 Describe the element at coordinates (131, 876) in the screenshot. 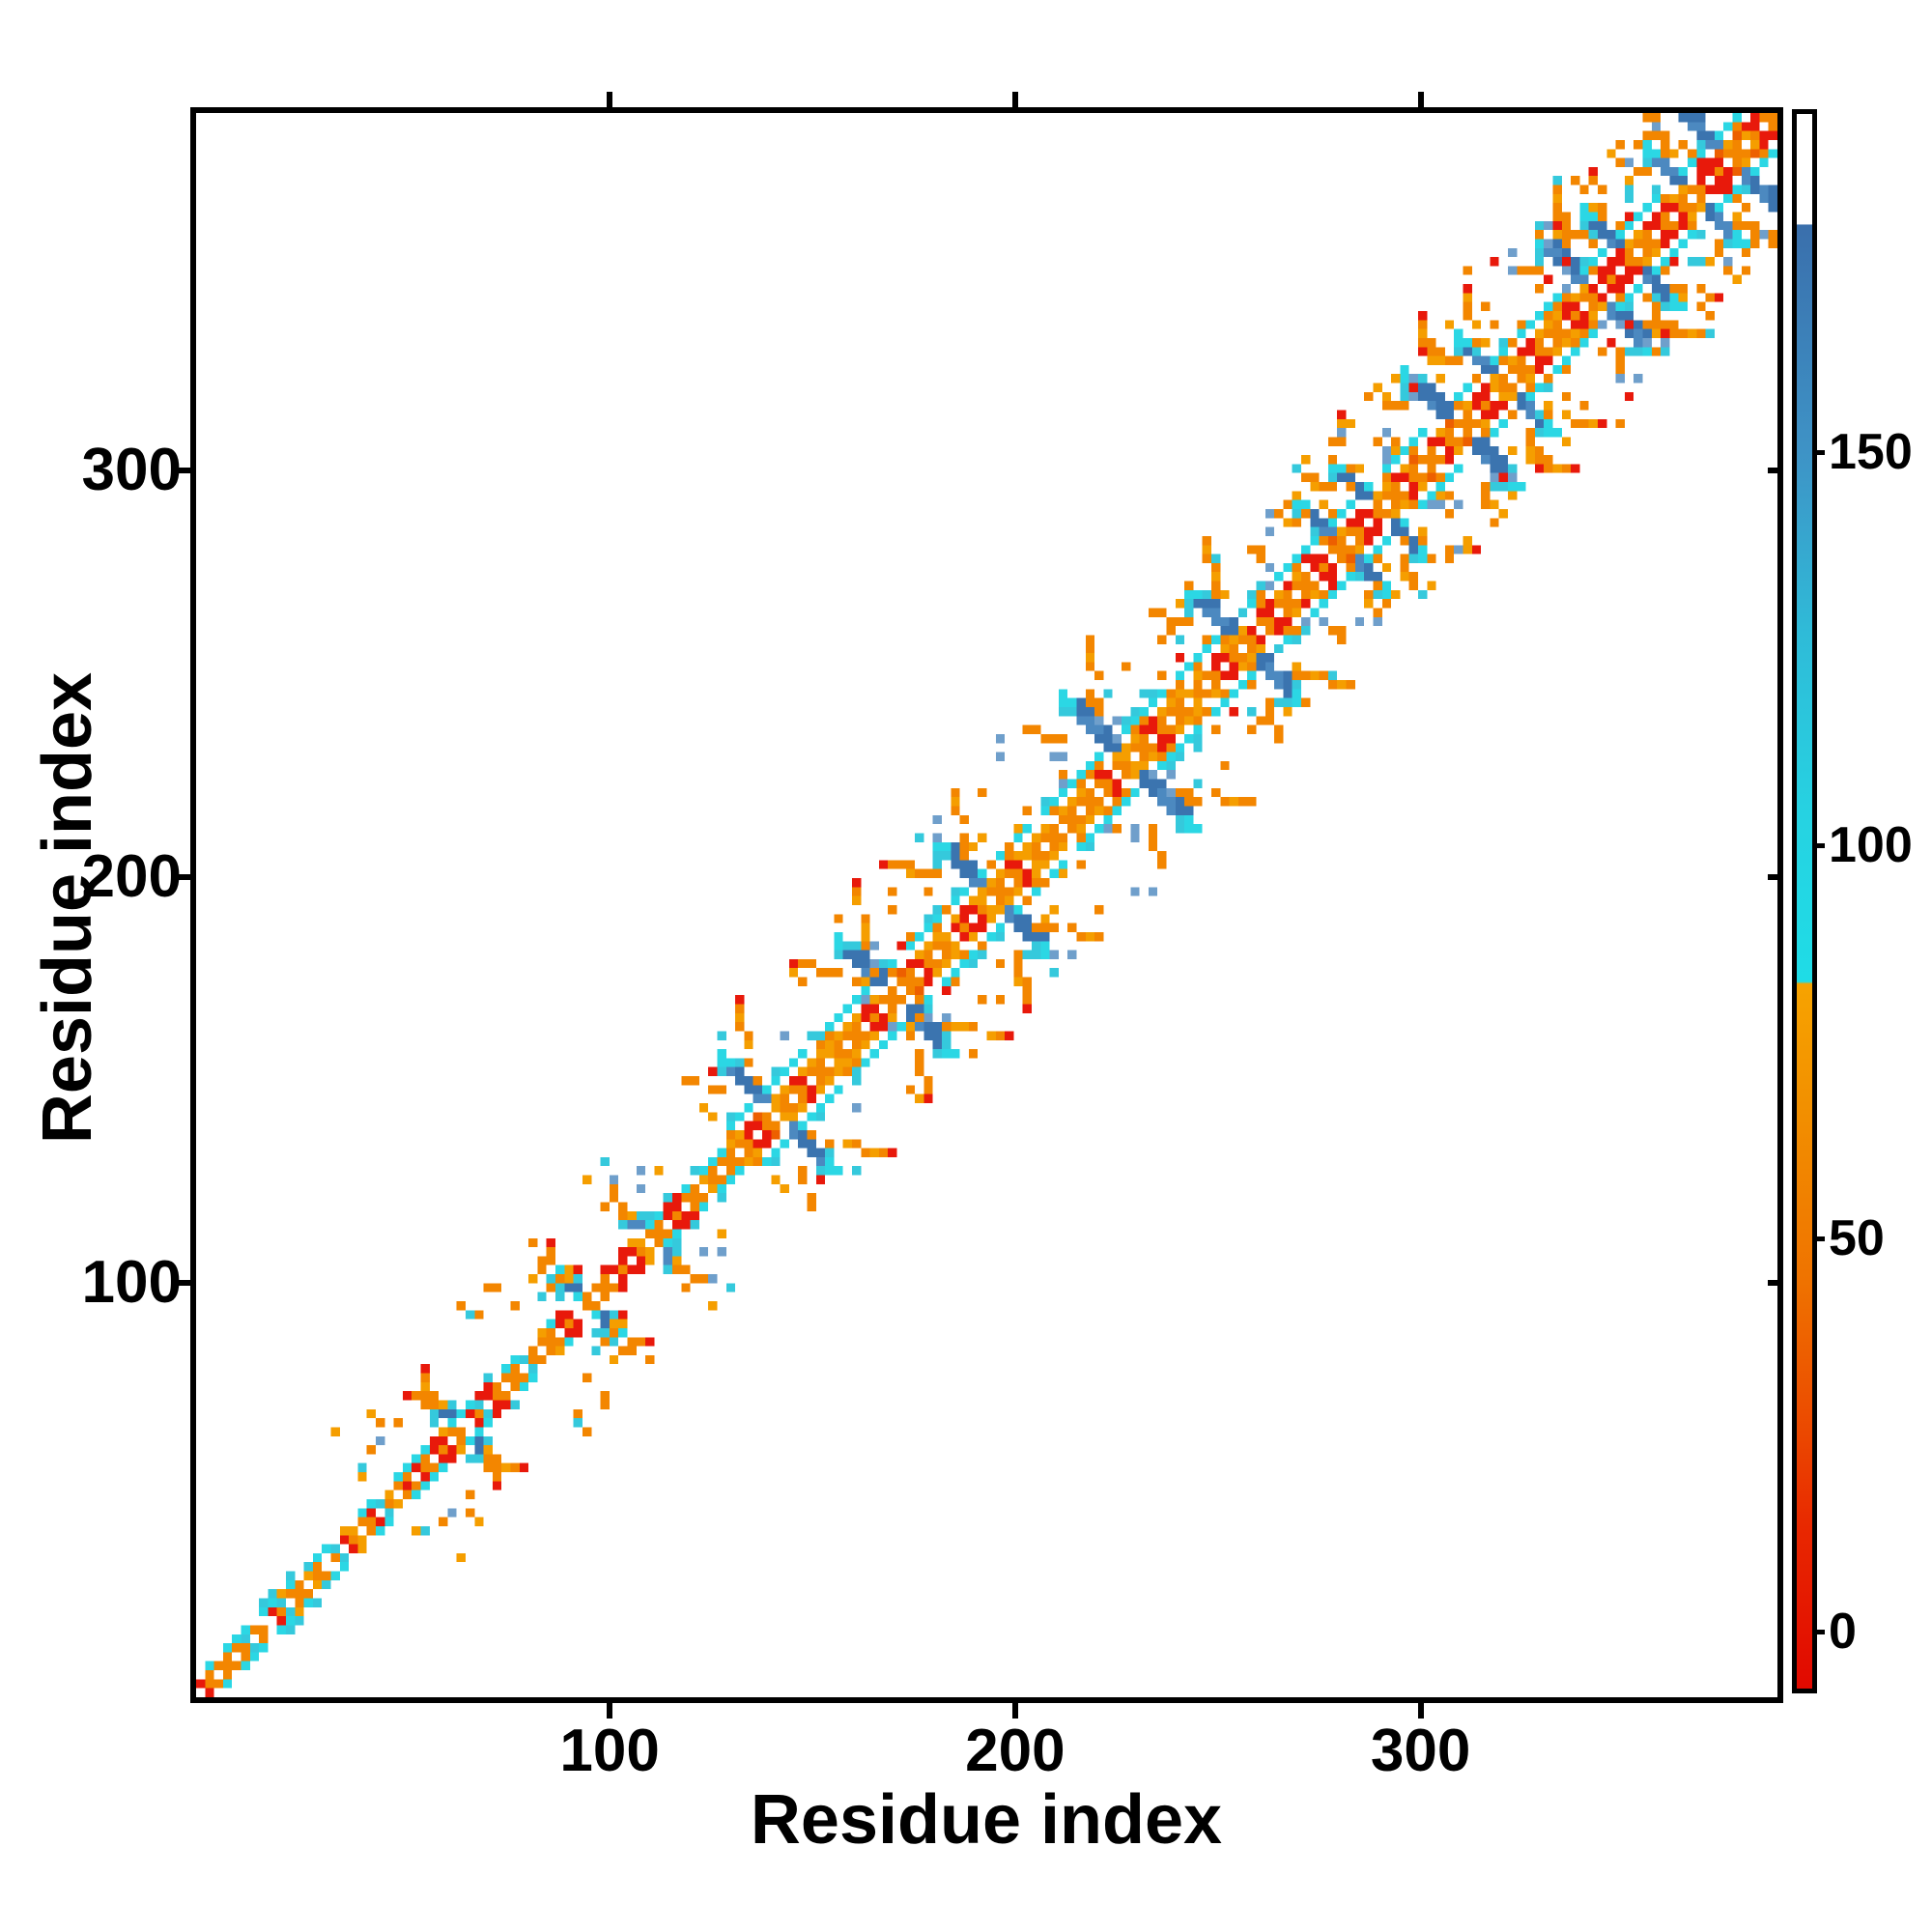

I see `y-tick-label: 200` at that location.